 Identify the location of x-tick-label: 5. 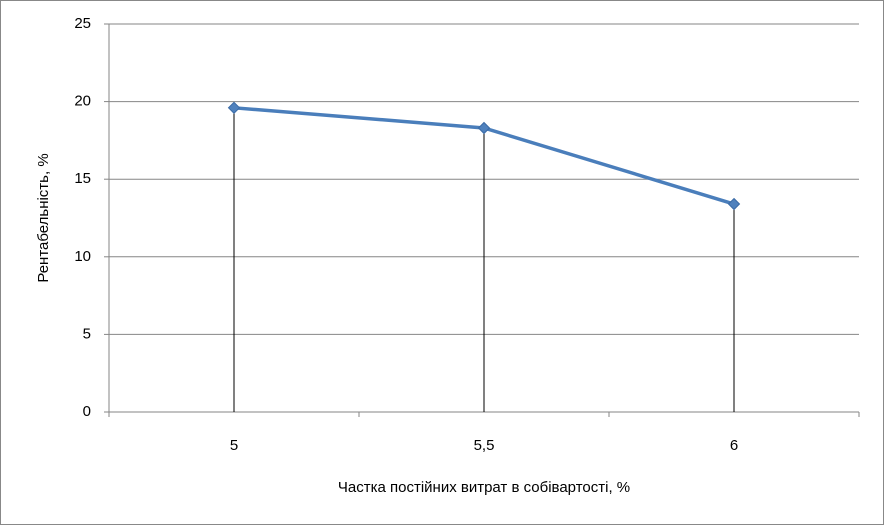
(234, 445).